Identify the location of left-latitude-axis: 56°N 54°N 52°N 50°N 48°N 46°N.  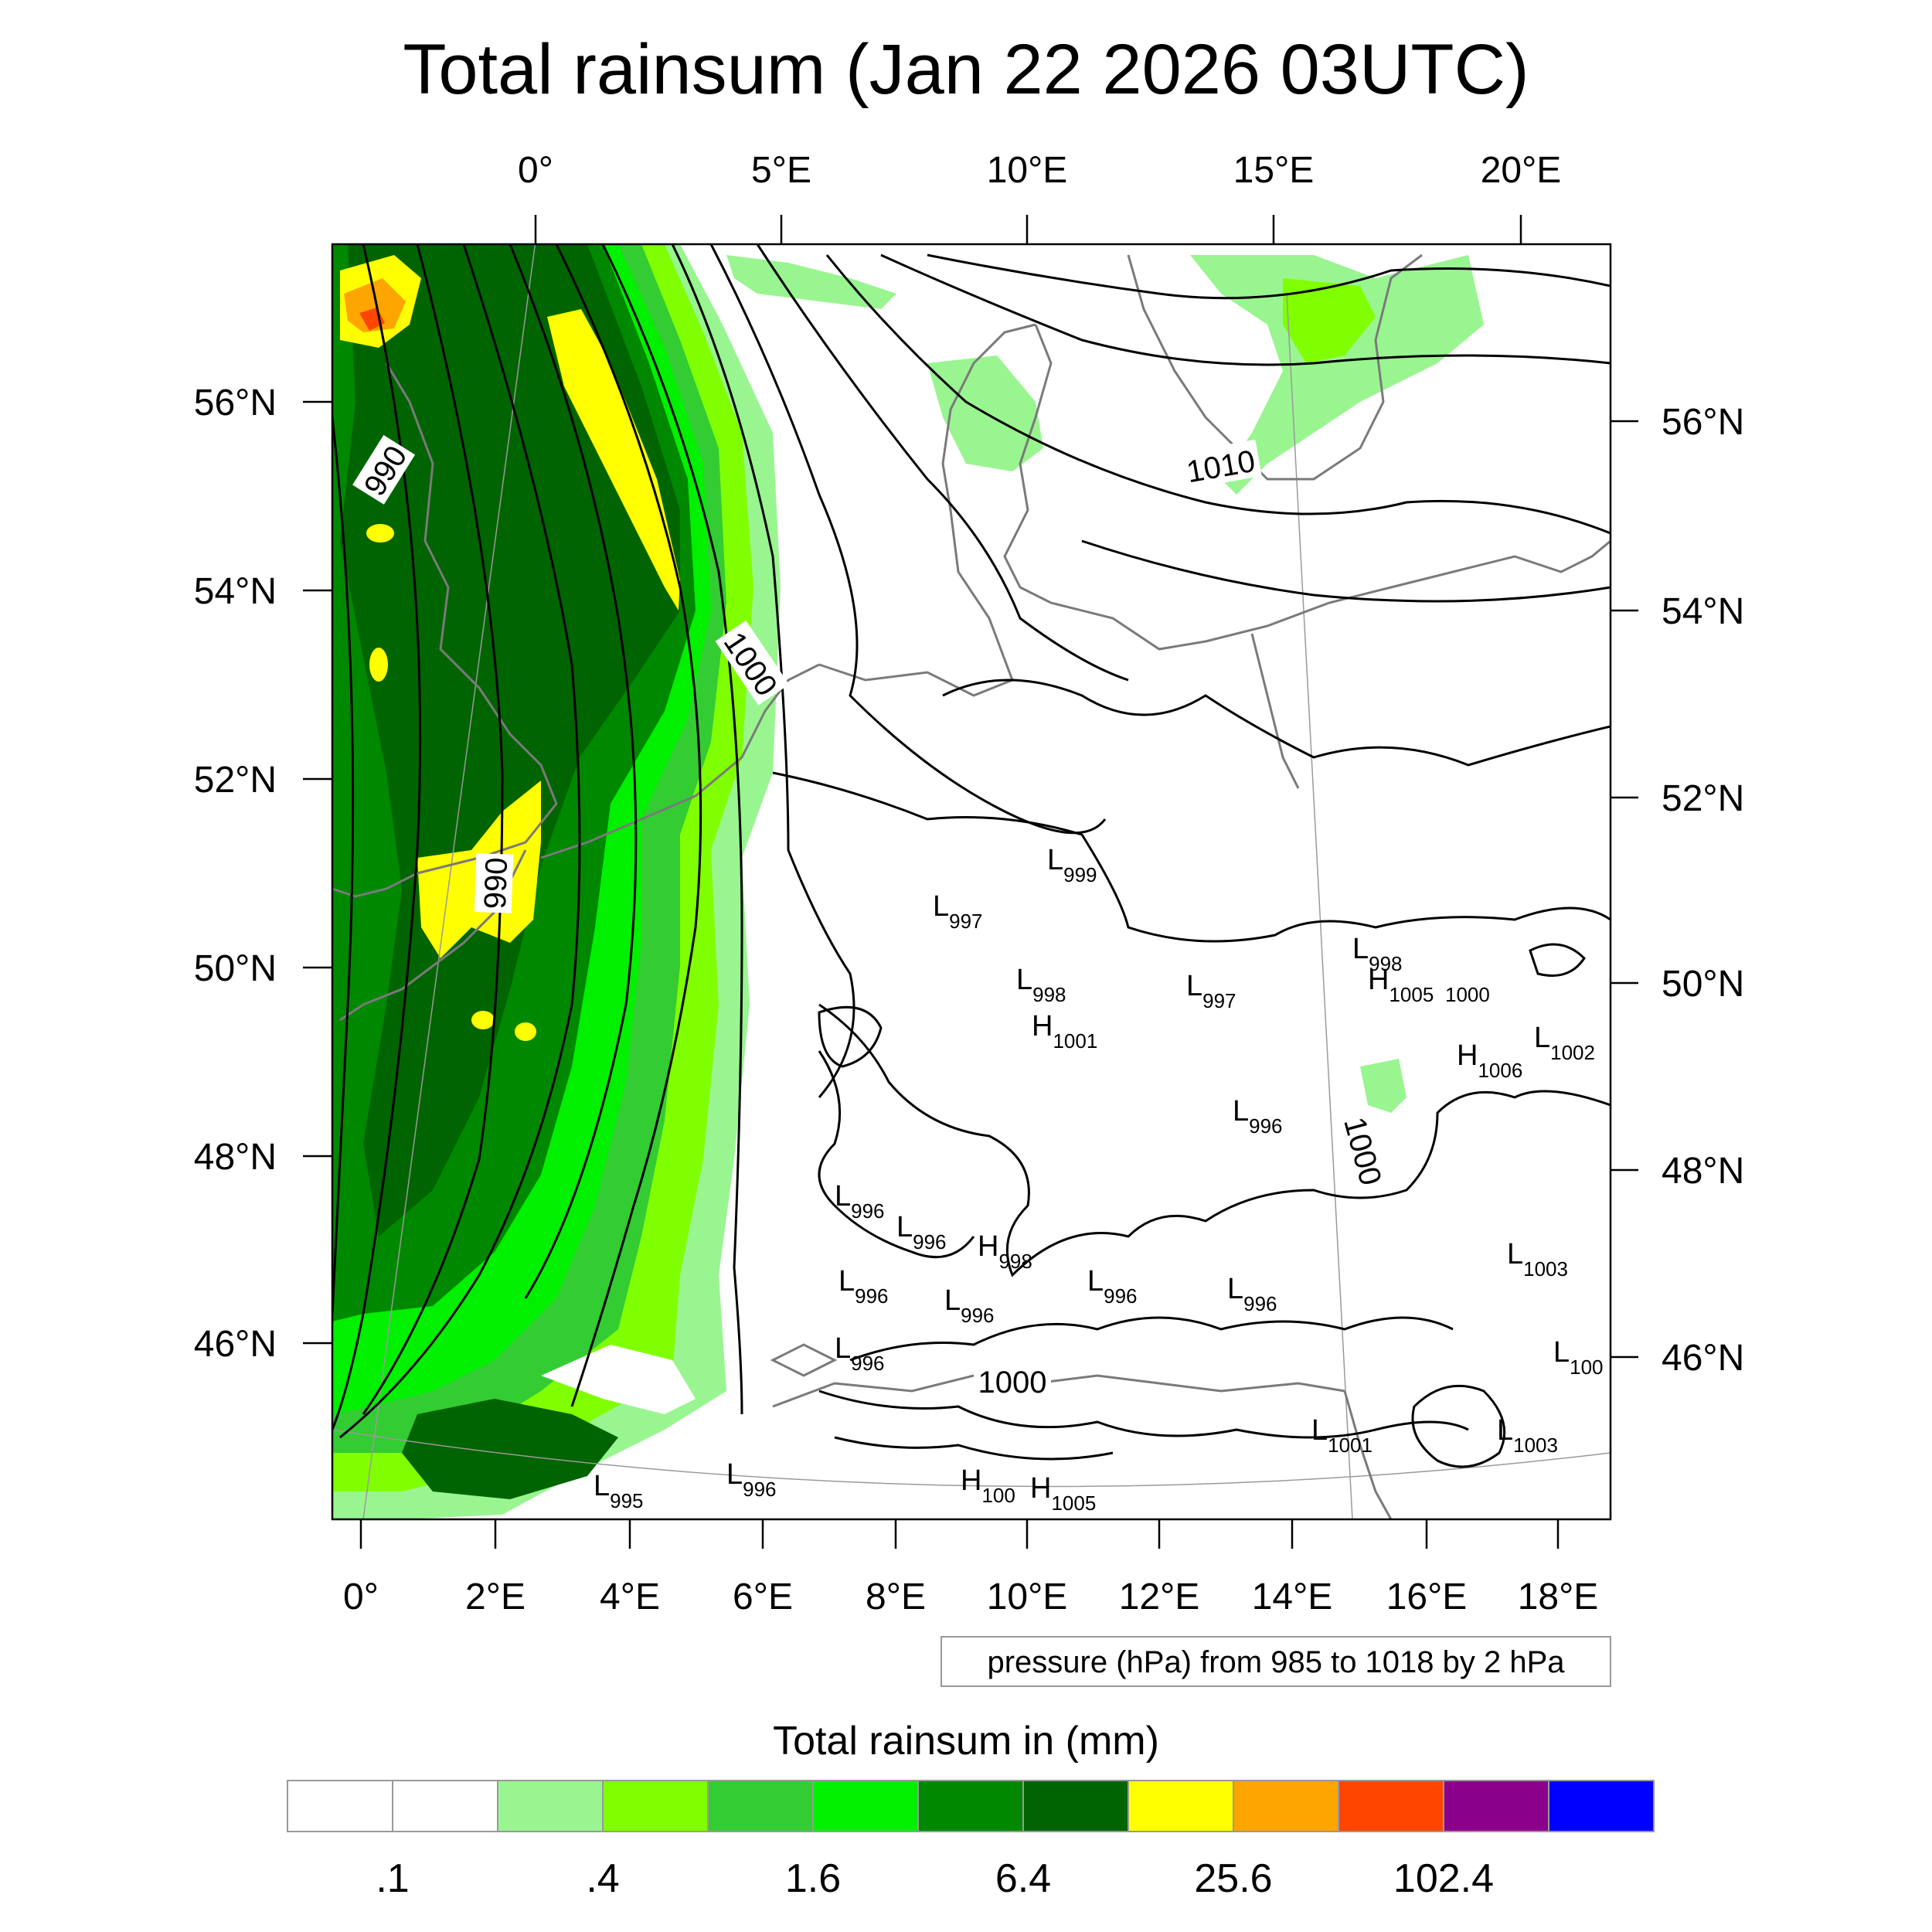
(263, 874).